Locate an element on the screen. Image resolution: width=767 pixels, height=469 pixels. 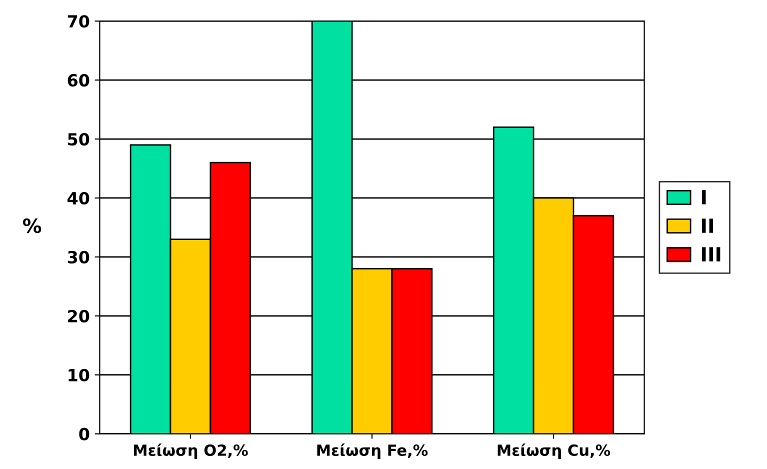
legend-label: I is located at coordinates (704, 197).